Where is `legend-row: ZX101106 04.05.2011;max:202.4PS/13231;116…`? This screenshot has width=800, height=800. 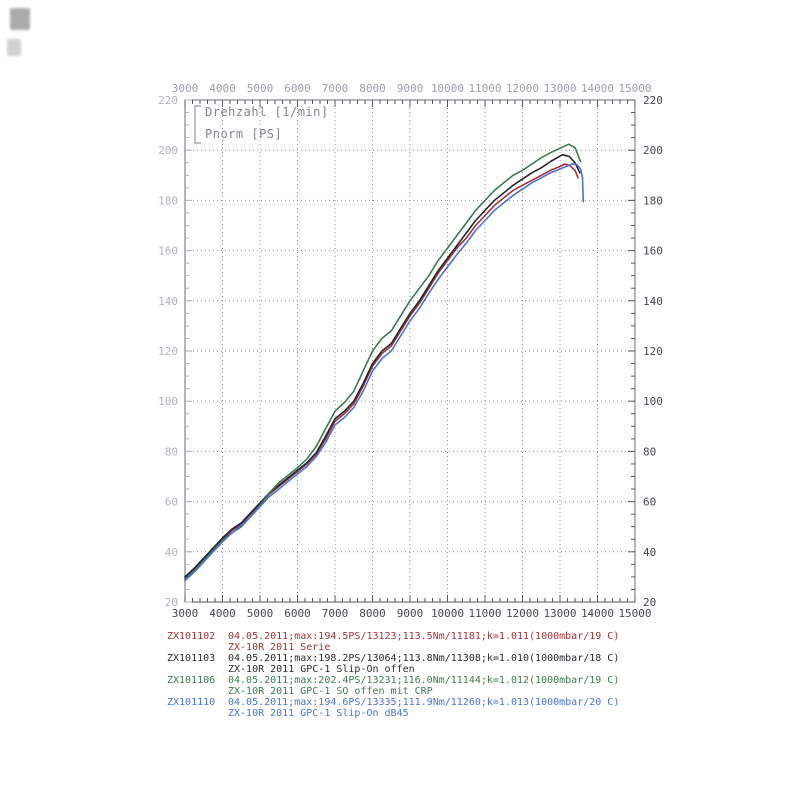 legend-row: ZX101106 04.05.2011;max:202.4PS/13231;116… is located at coordinates (393, 686).